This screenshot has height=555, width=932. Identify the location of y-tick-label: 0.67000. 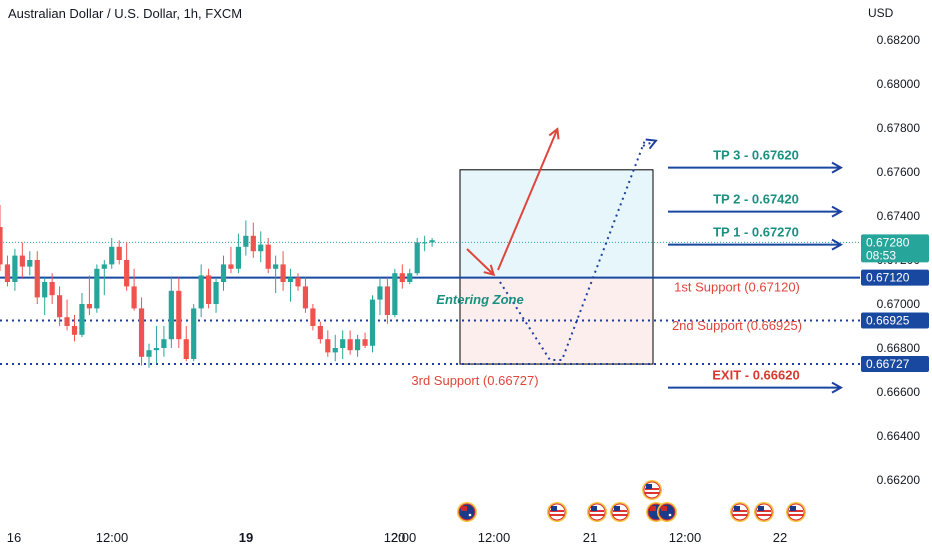
(899, 304).